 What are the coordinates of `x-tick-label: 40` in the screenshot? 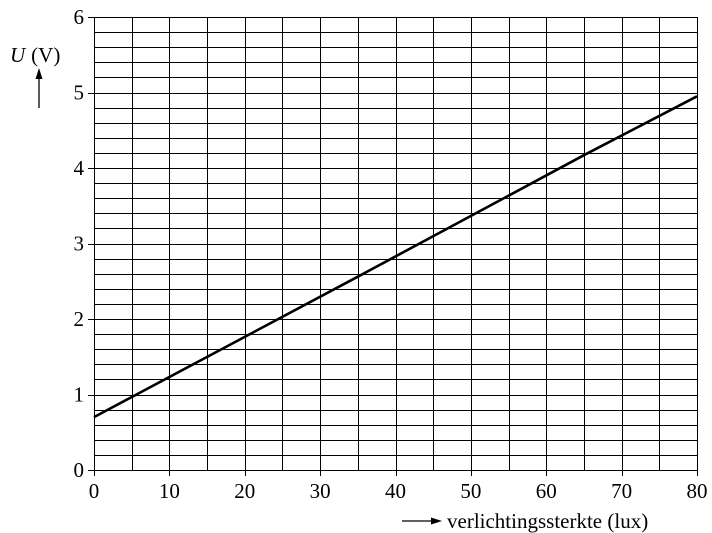 It's located at (395, 491).